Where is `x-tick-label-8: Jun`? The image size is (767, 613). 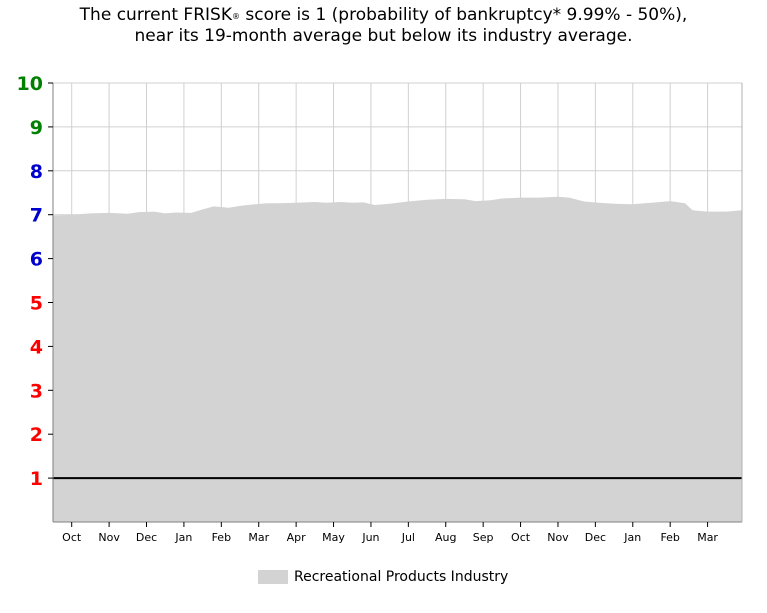 x-tick-label-8: Jun is located at coordinates (370, 537).